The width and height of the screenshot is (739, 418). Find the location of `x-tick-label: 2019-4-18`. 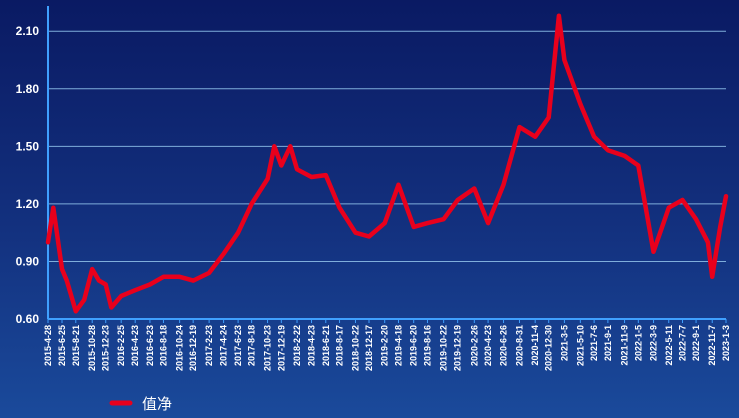

x-tick-label: 2019-4-18 is located at coordinates (398, 345).